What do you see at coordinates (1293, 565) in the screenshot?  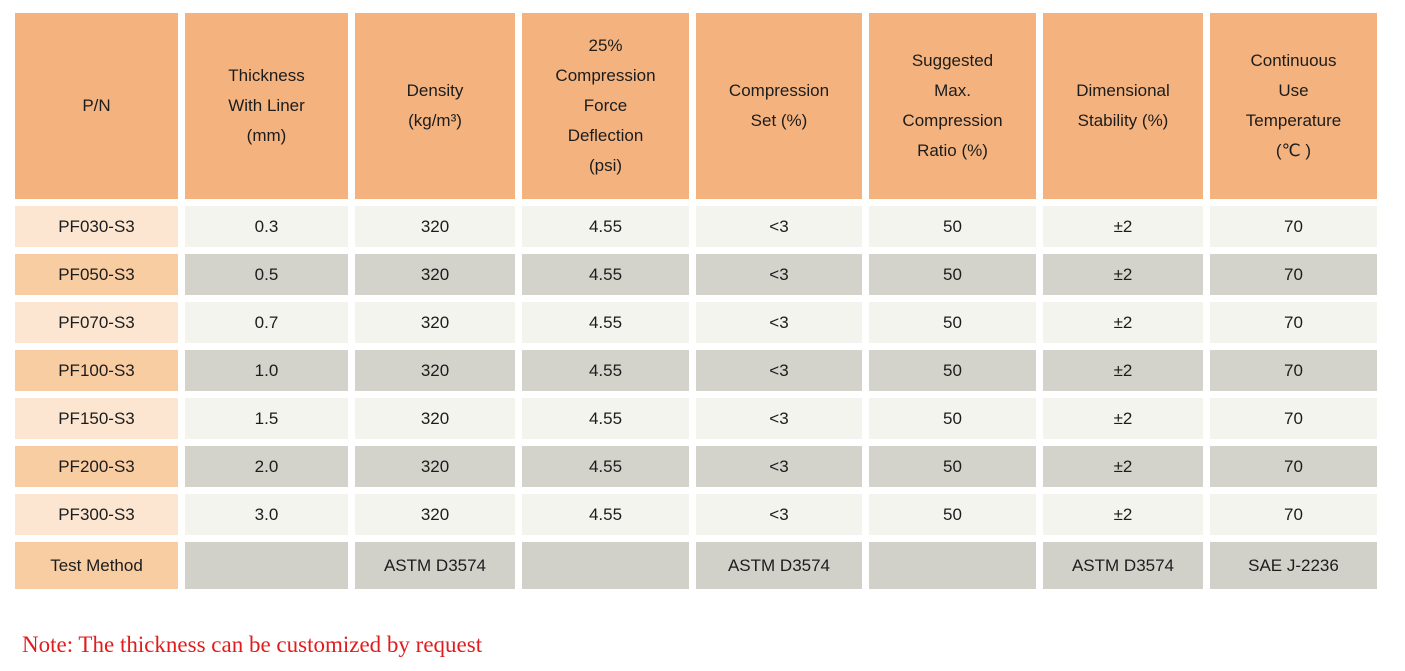 I see `table-cell: SAE J-2236` at bounding box center [1293, 565].